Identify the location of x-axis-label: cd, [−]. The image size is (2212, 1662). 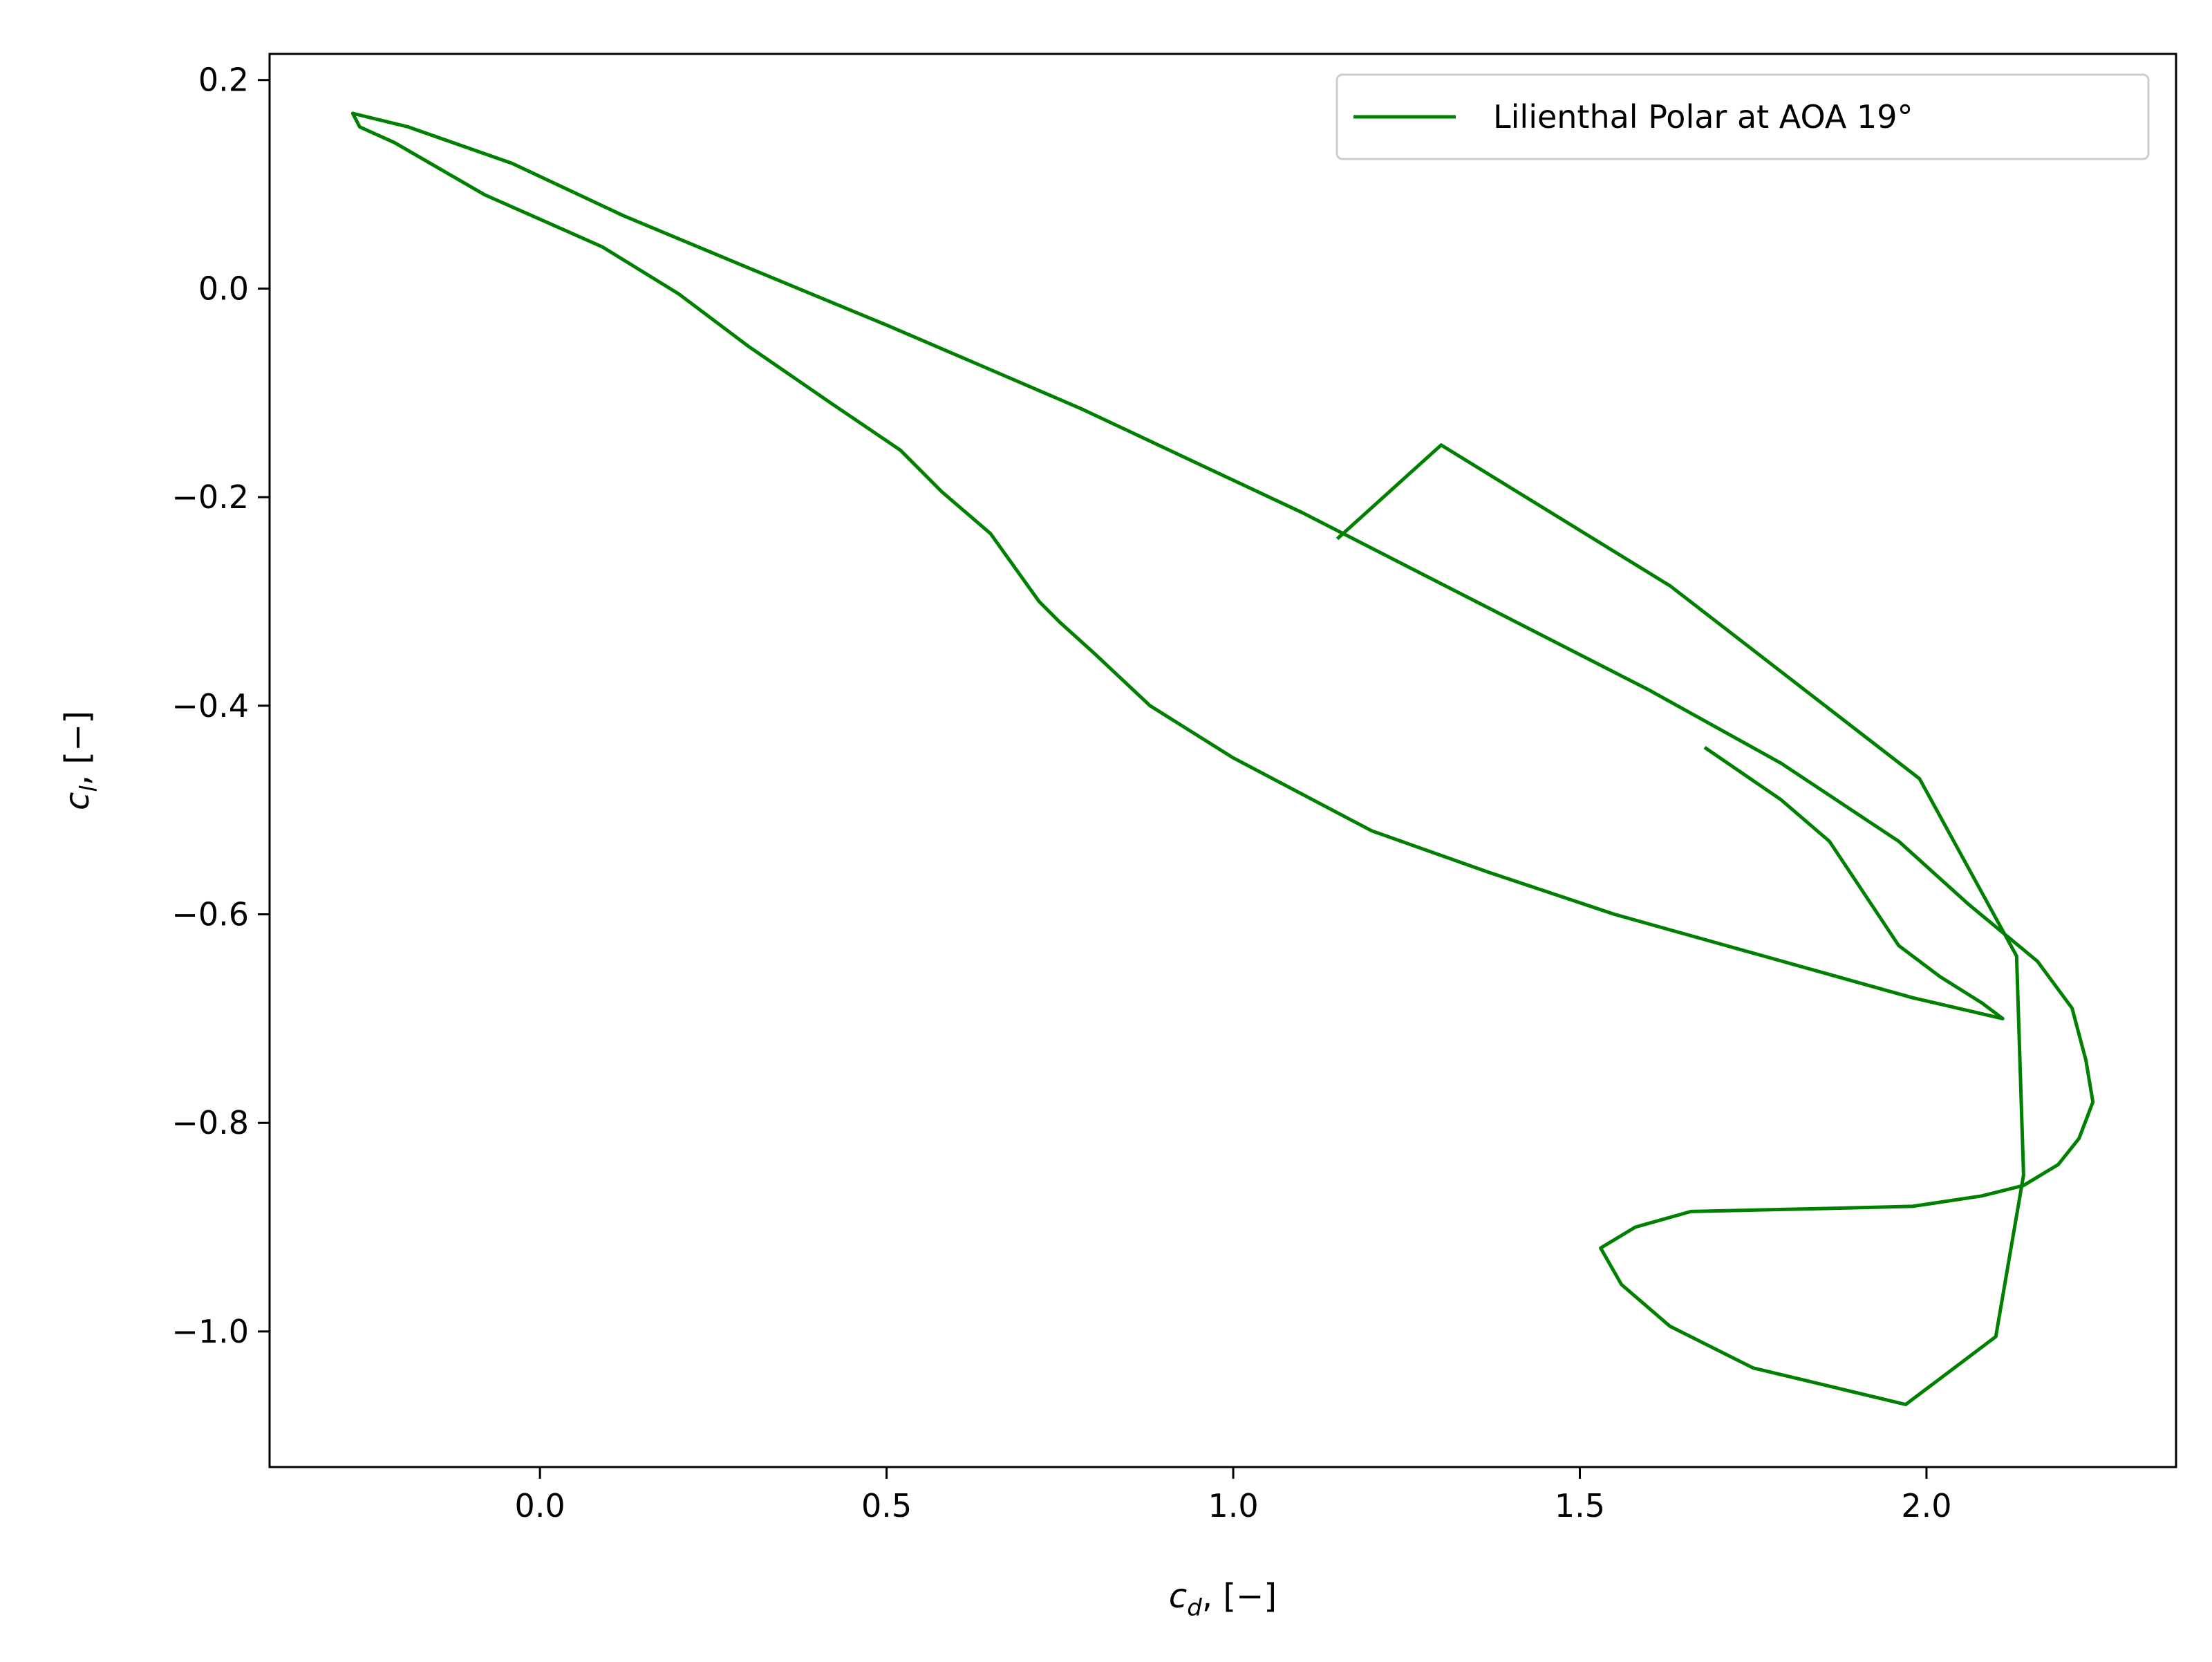
(1223, 1600).